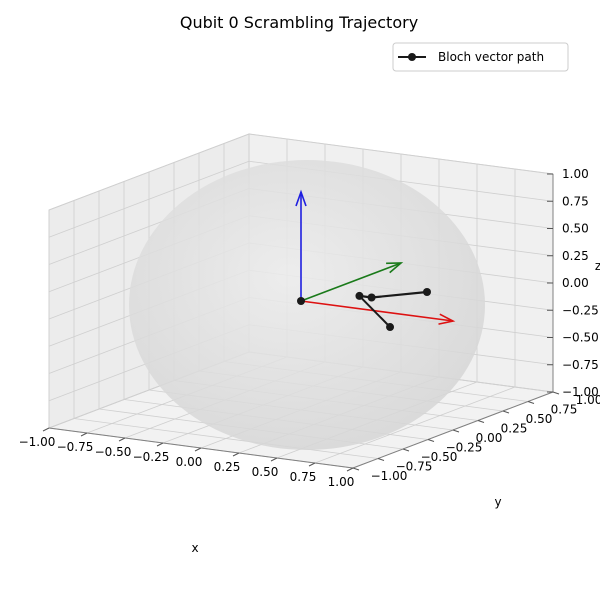 This screenshot has height=600, width=600. I want to click on floor-grid-line-x, so click(415, 425).